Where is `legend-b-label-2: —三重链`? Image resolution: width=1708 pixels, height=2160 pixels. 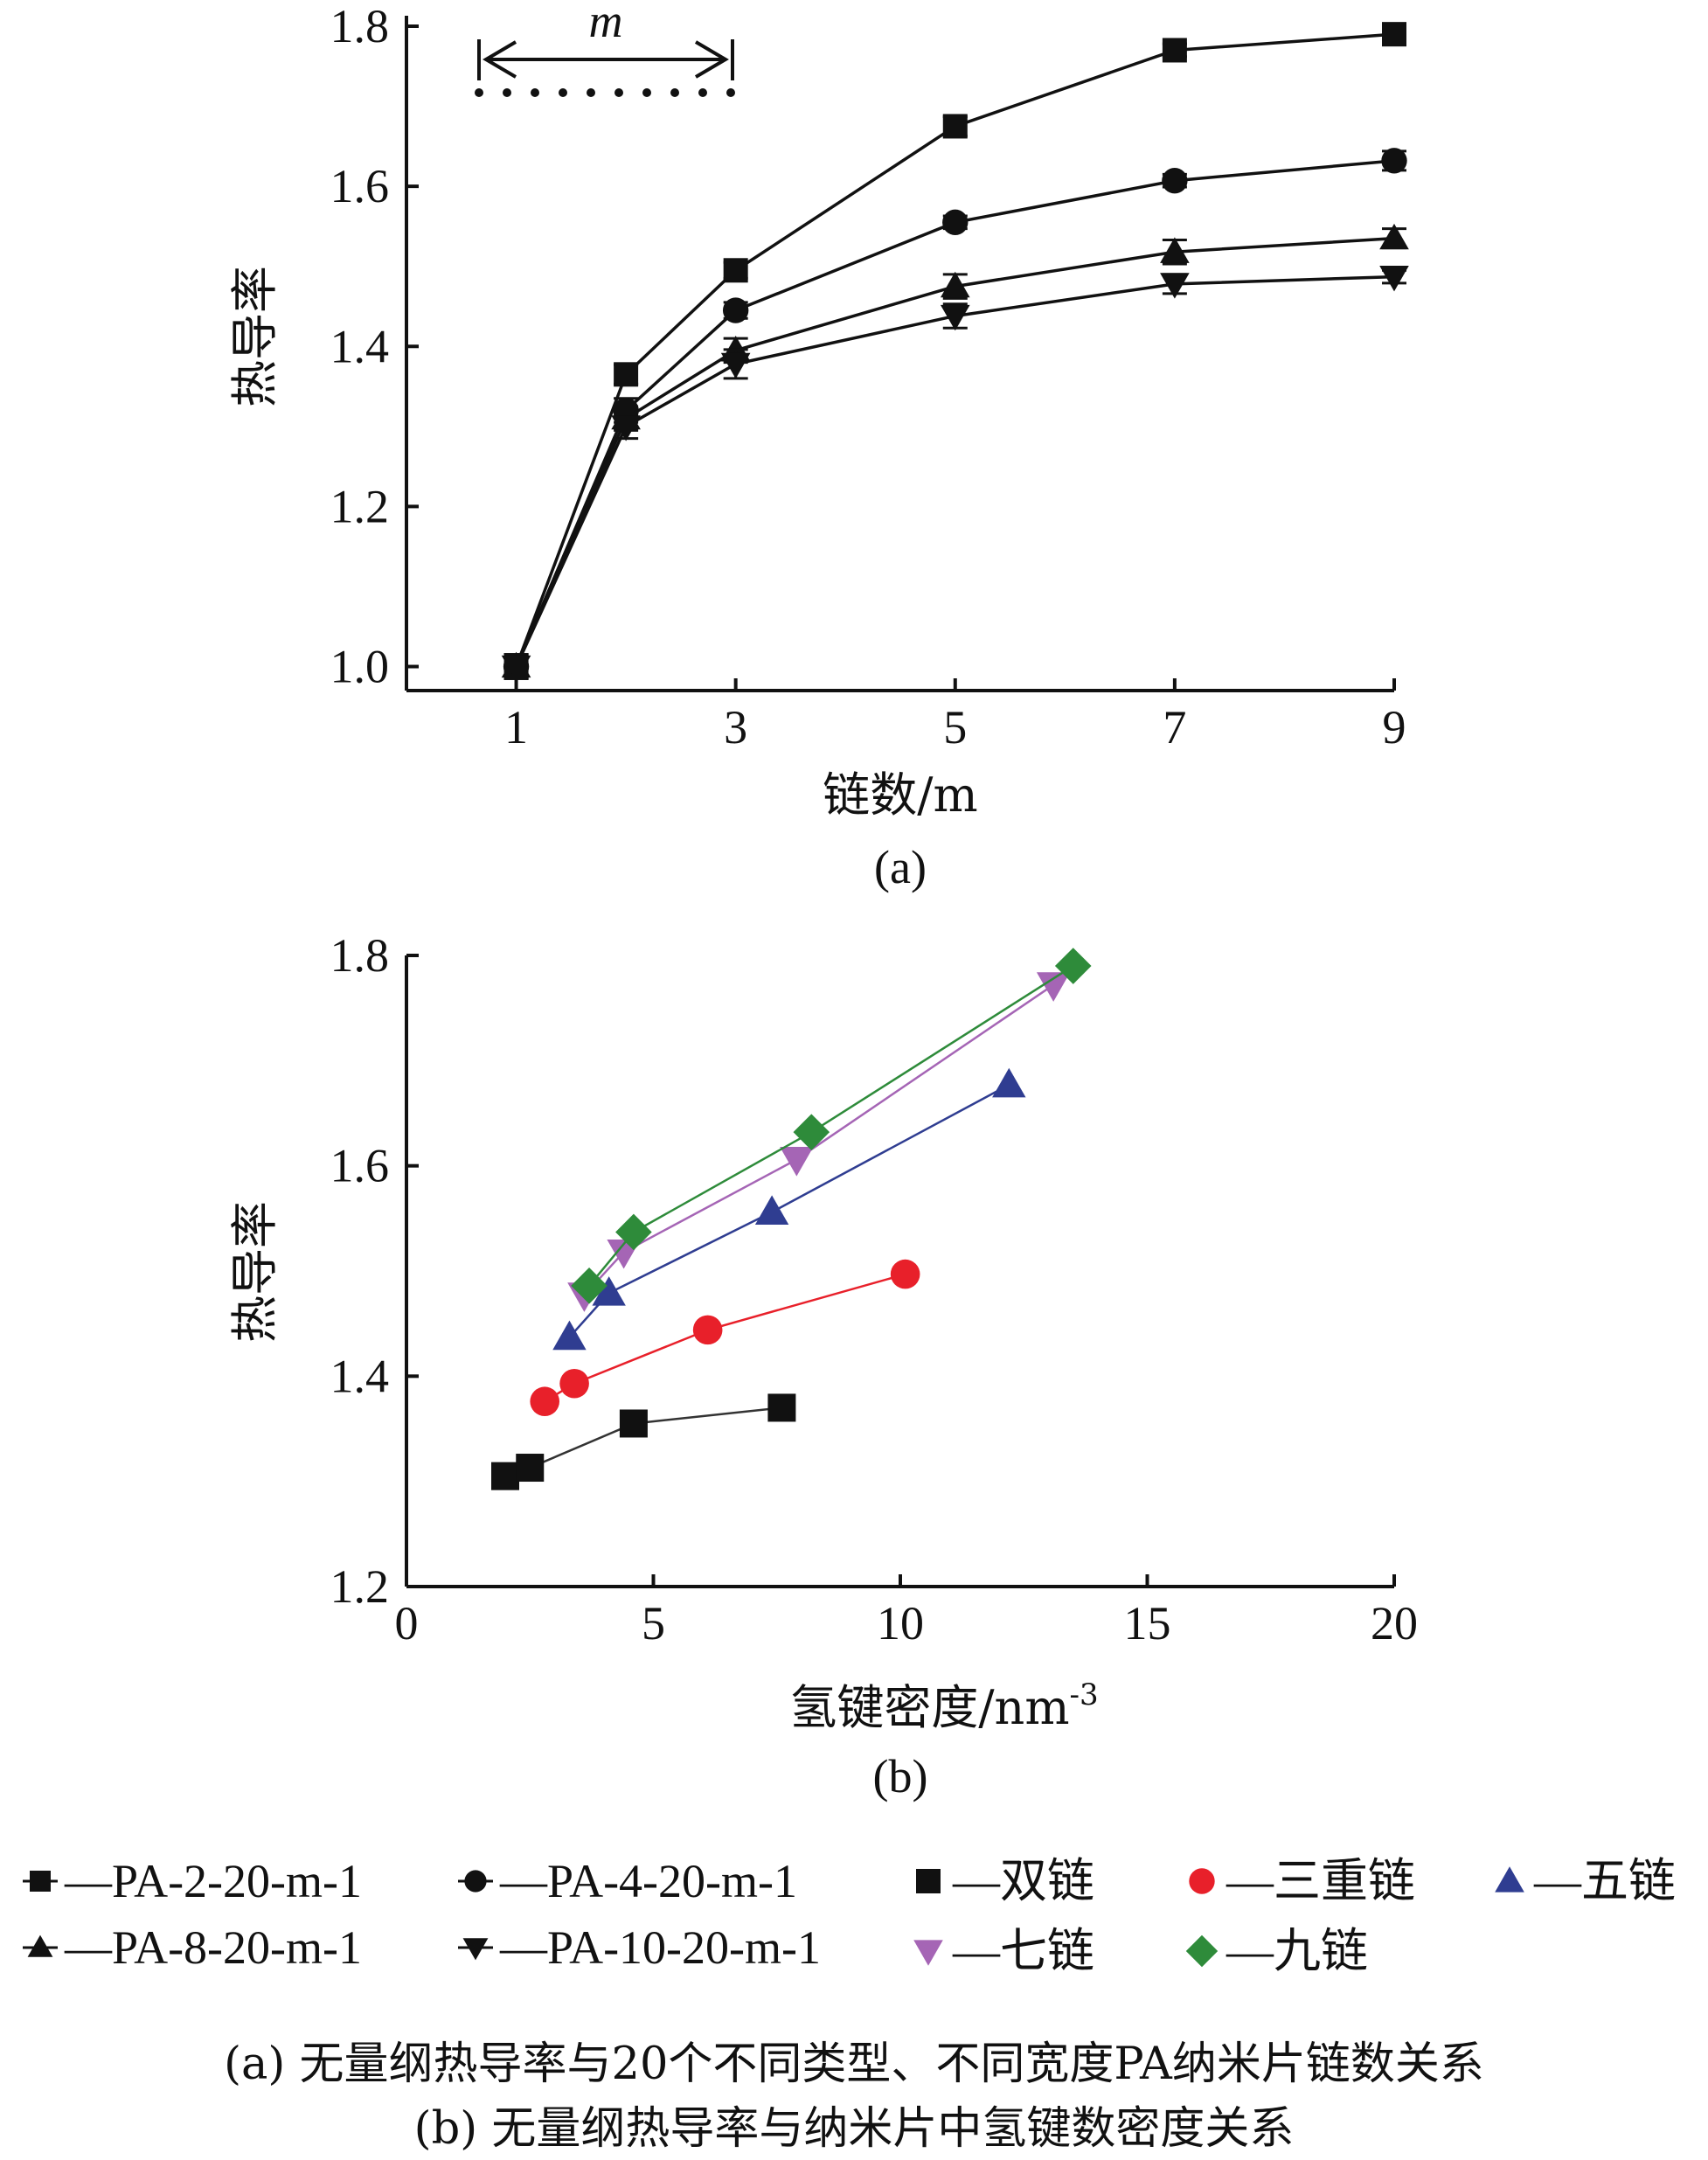 legend-b-label-2: —三重链 is located at coordinates (1320, 1881).